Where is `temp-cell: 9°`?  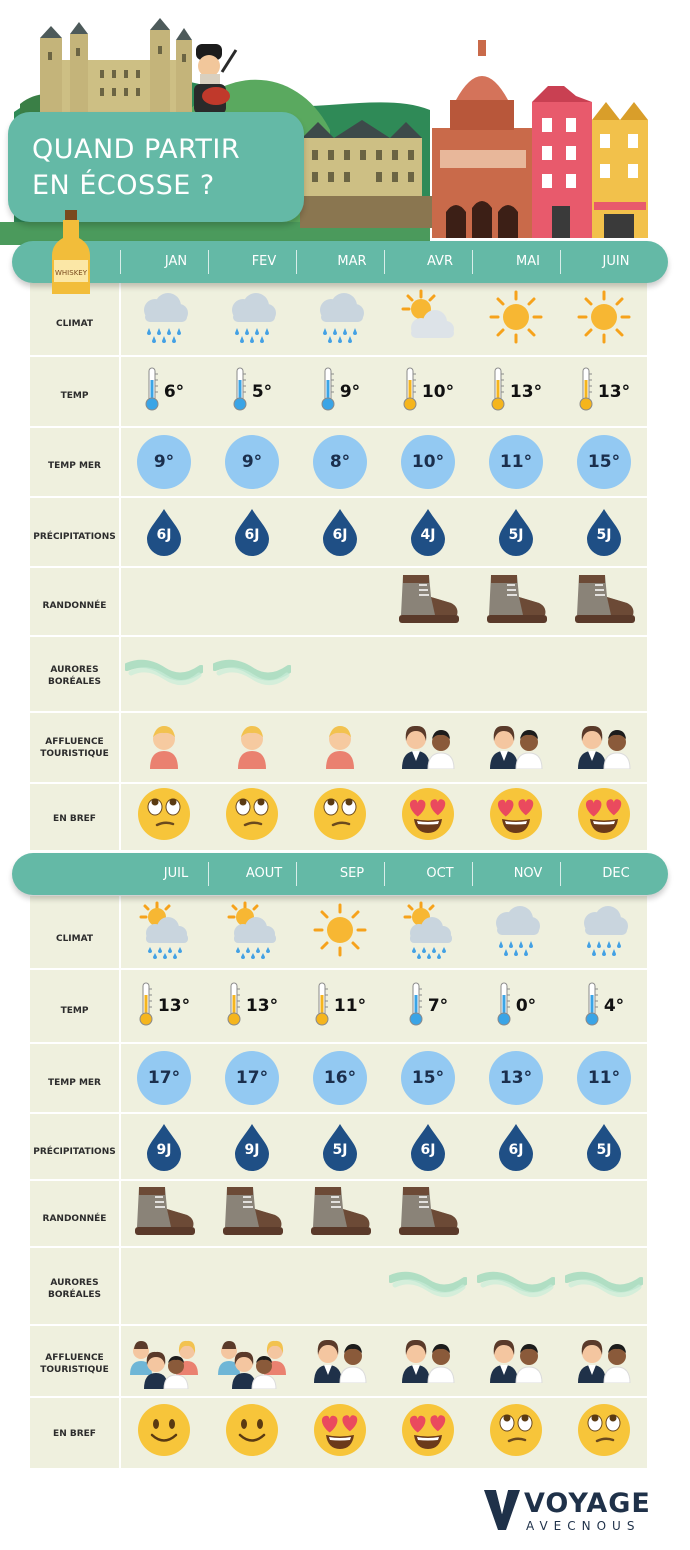 temp-cell: 9° is located at coordinates (340, 391).